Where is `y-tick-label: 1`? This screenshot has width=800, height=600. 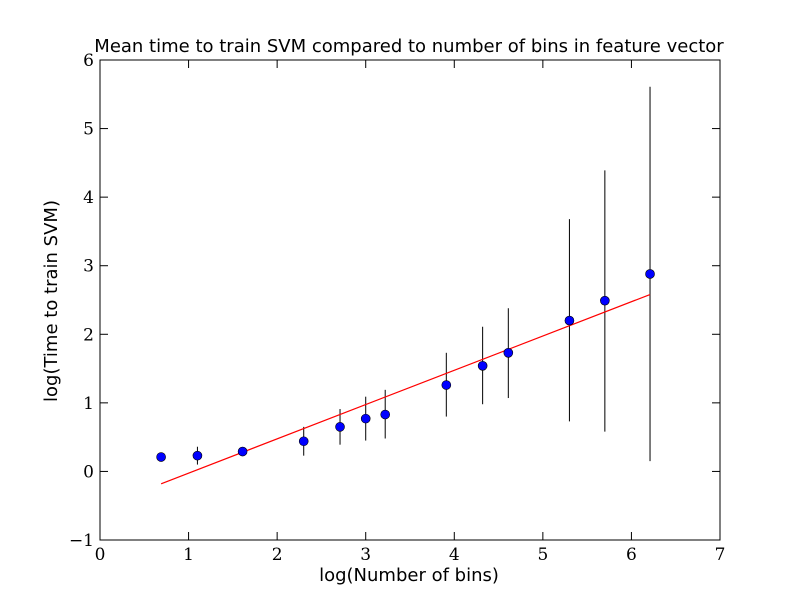
y-tick-label: 1 is located at coordinates (88, 404).